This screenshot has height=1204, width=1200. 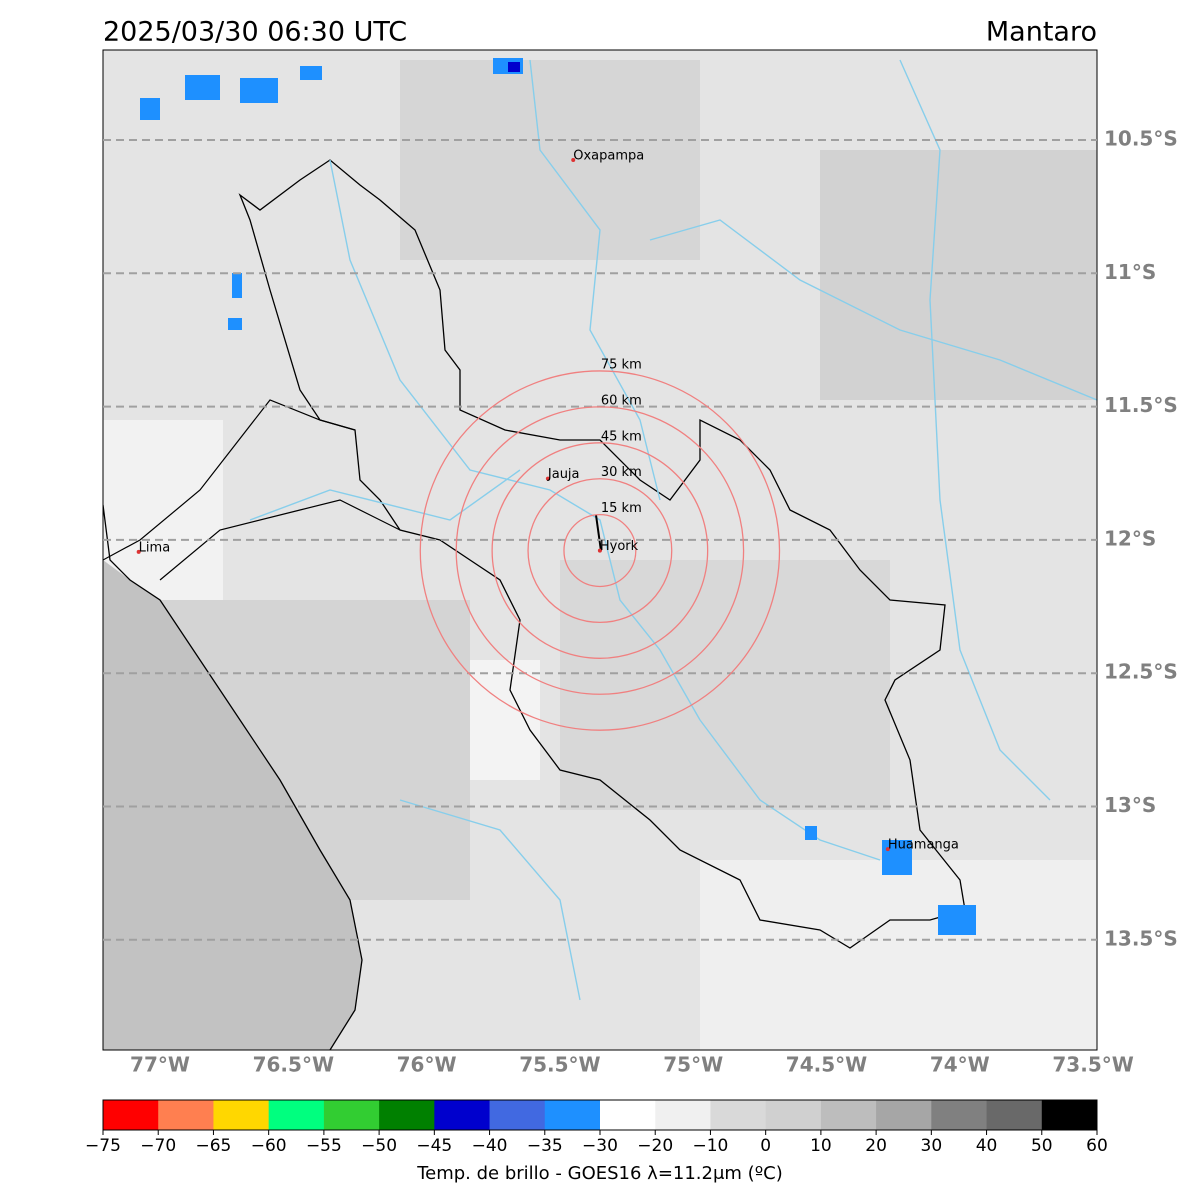 I want to click on ring-label: 15 km, so click(x=621, y=508).